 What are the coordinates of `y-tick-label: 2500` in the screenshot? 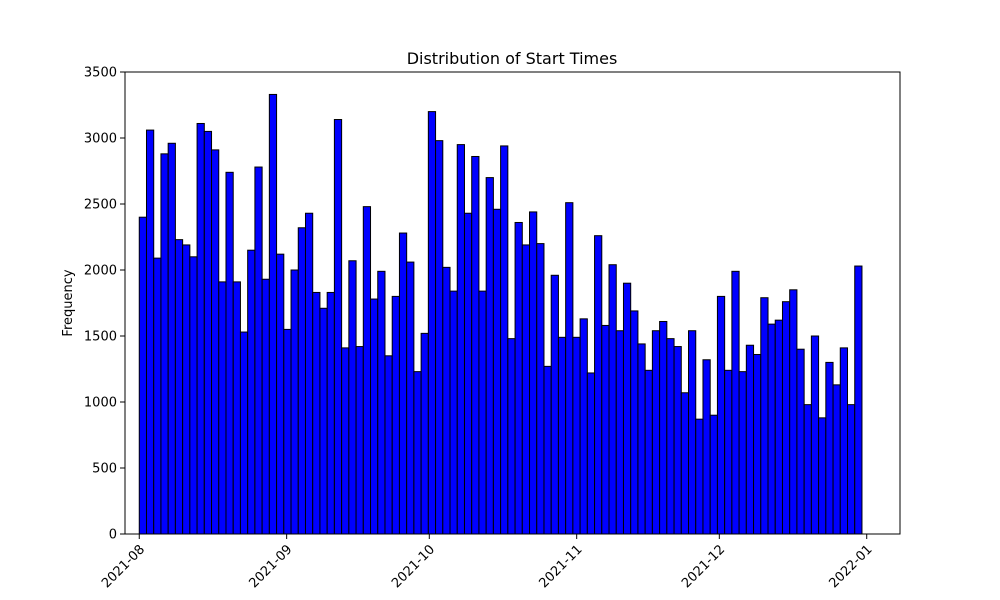 It's located at (100, 205).